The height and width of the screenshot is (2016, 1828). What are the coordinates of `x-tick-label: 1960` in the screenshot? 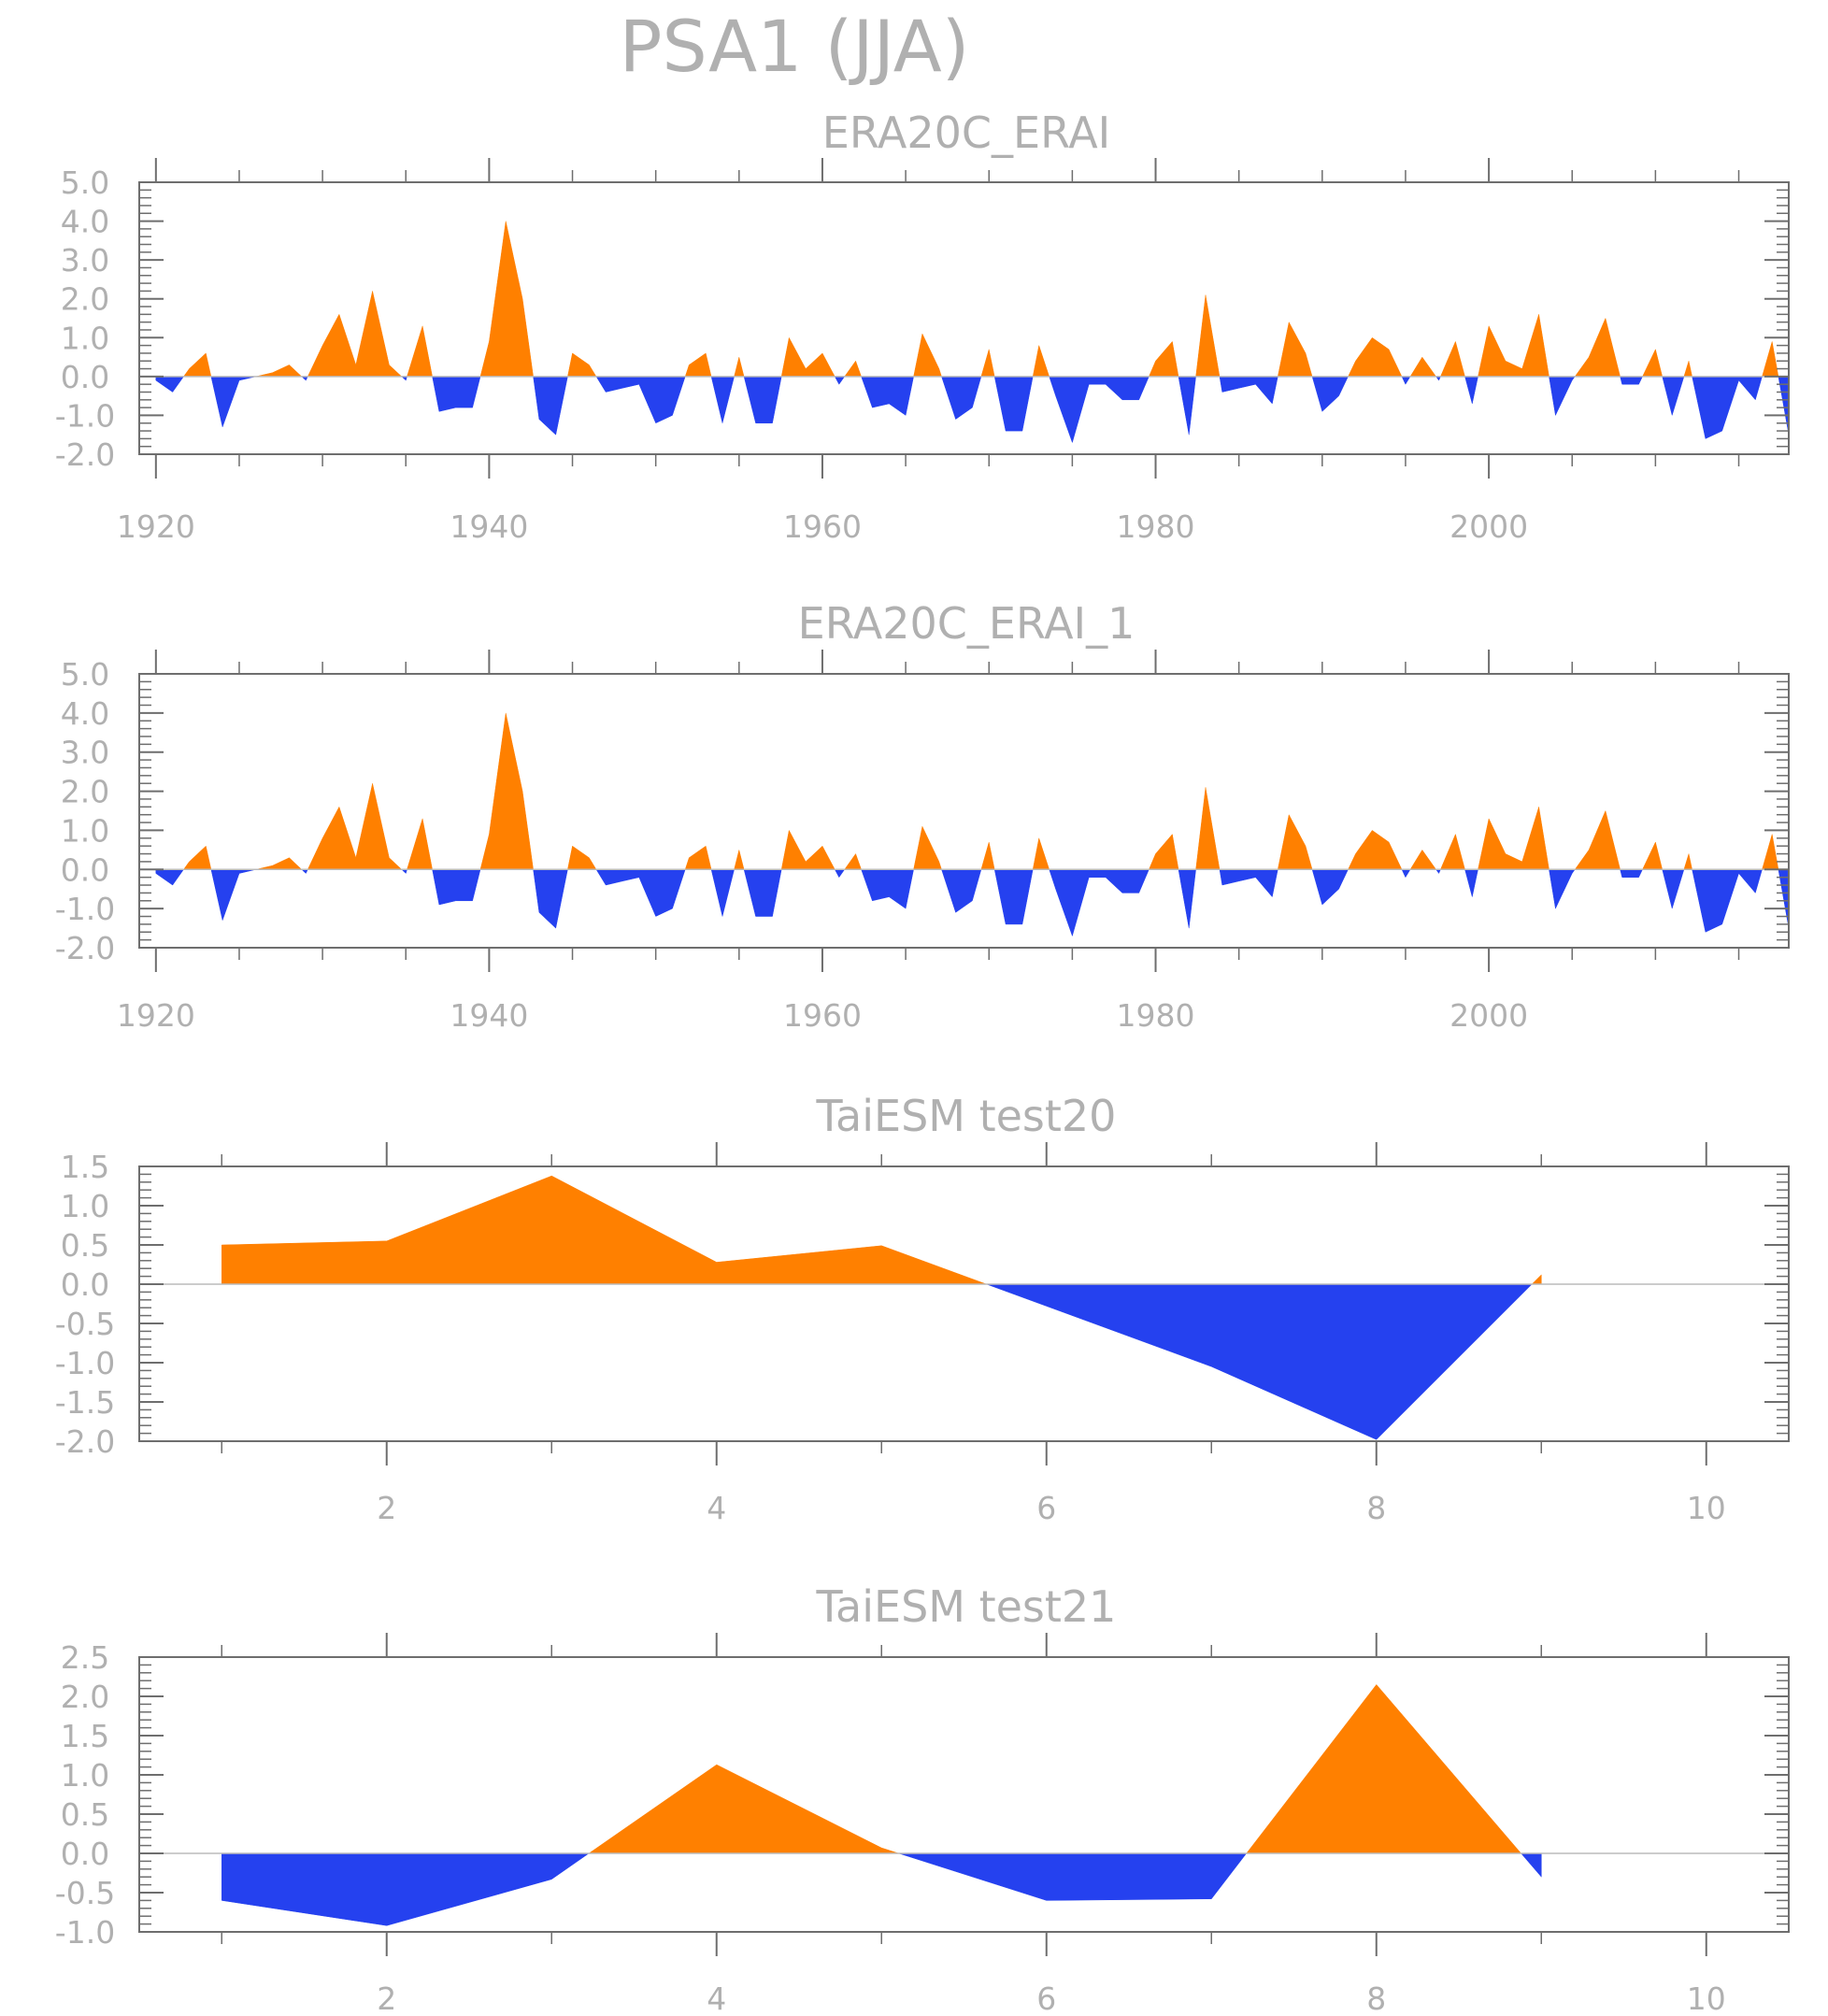 It's located at (822, 526).